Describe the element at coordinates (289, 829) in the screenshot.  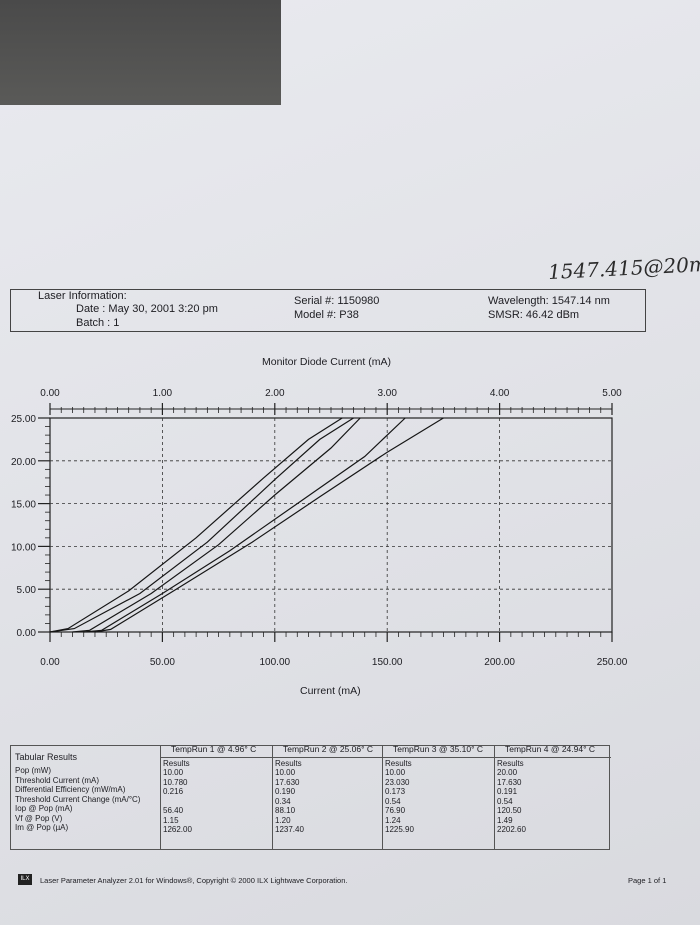
I see `result-value: 1237.40` at that location.